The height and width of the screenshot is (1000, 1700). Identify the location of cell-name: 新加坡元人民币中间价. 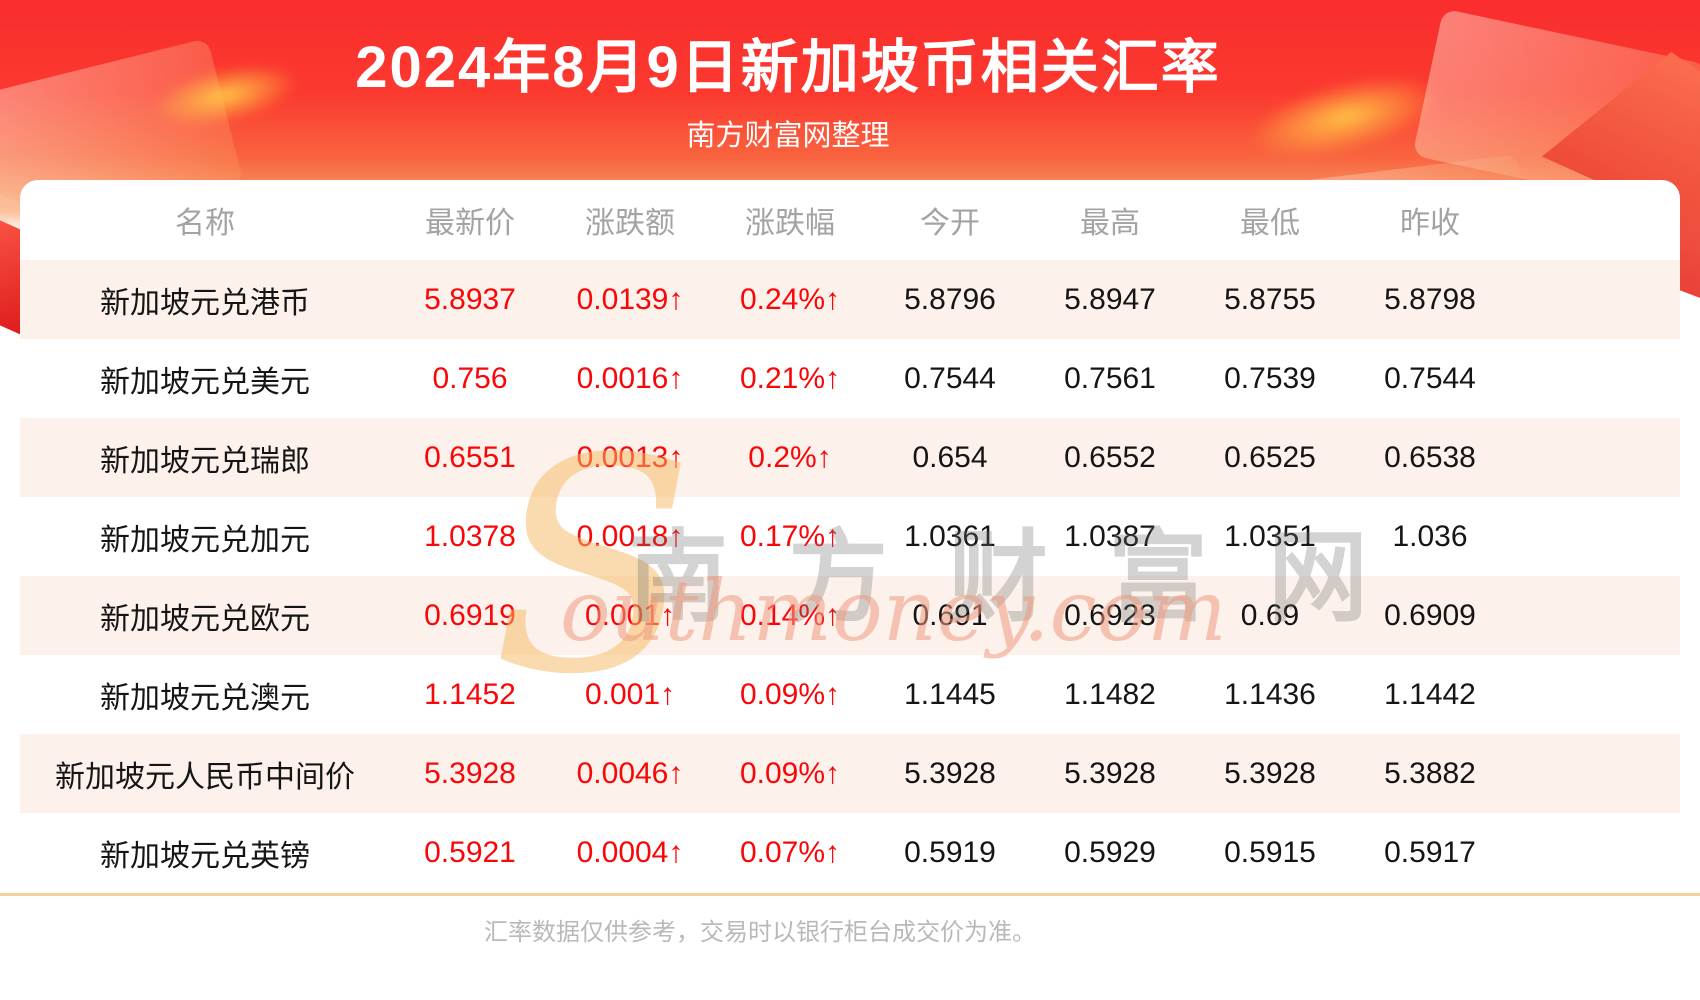
(205, 777).